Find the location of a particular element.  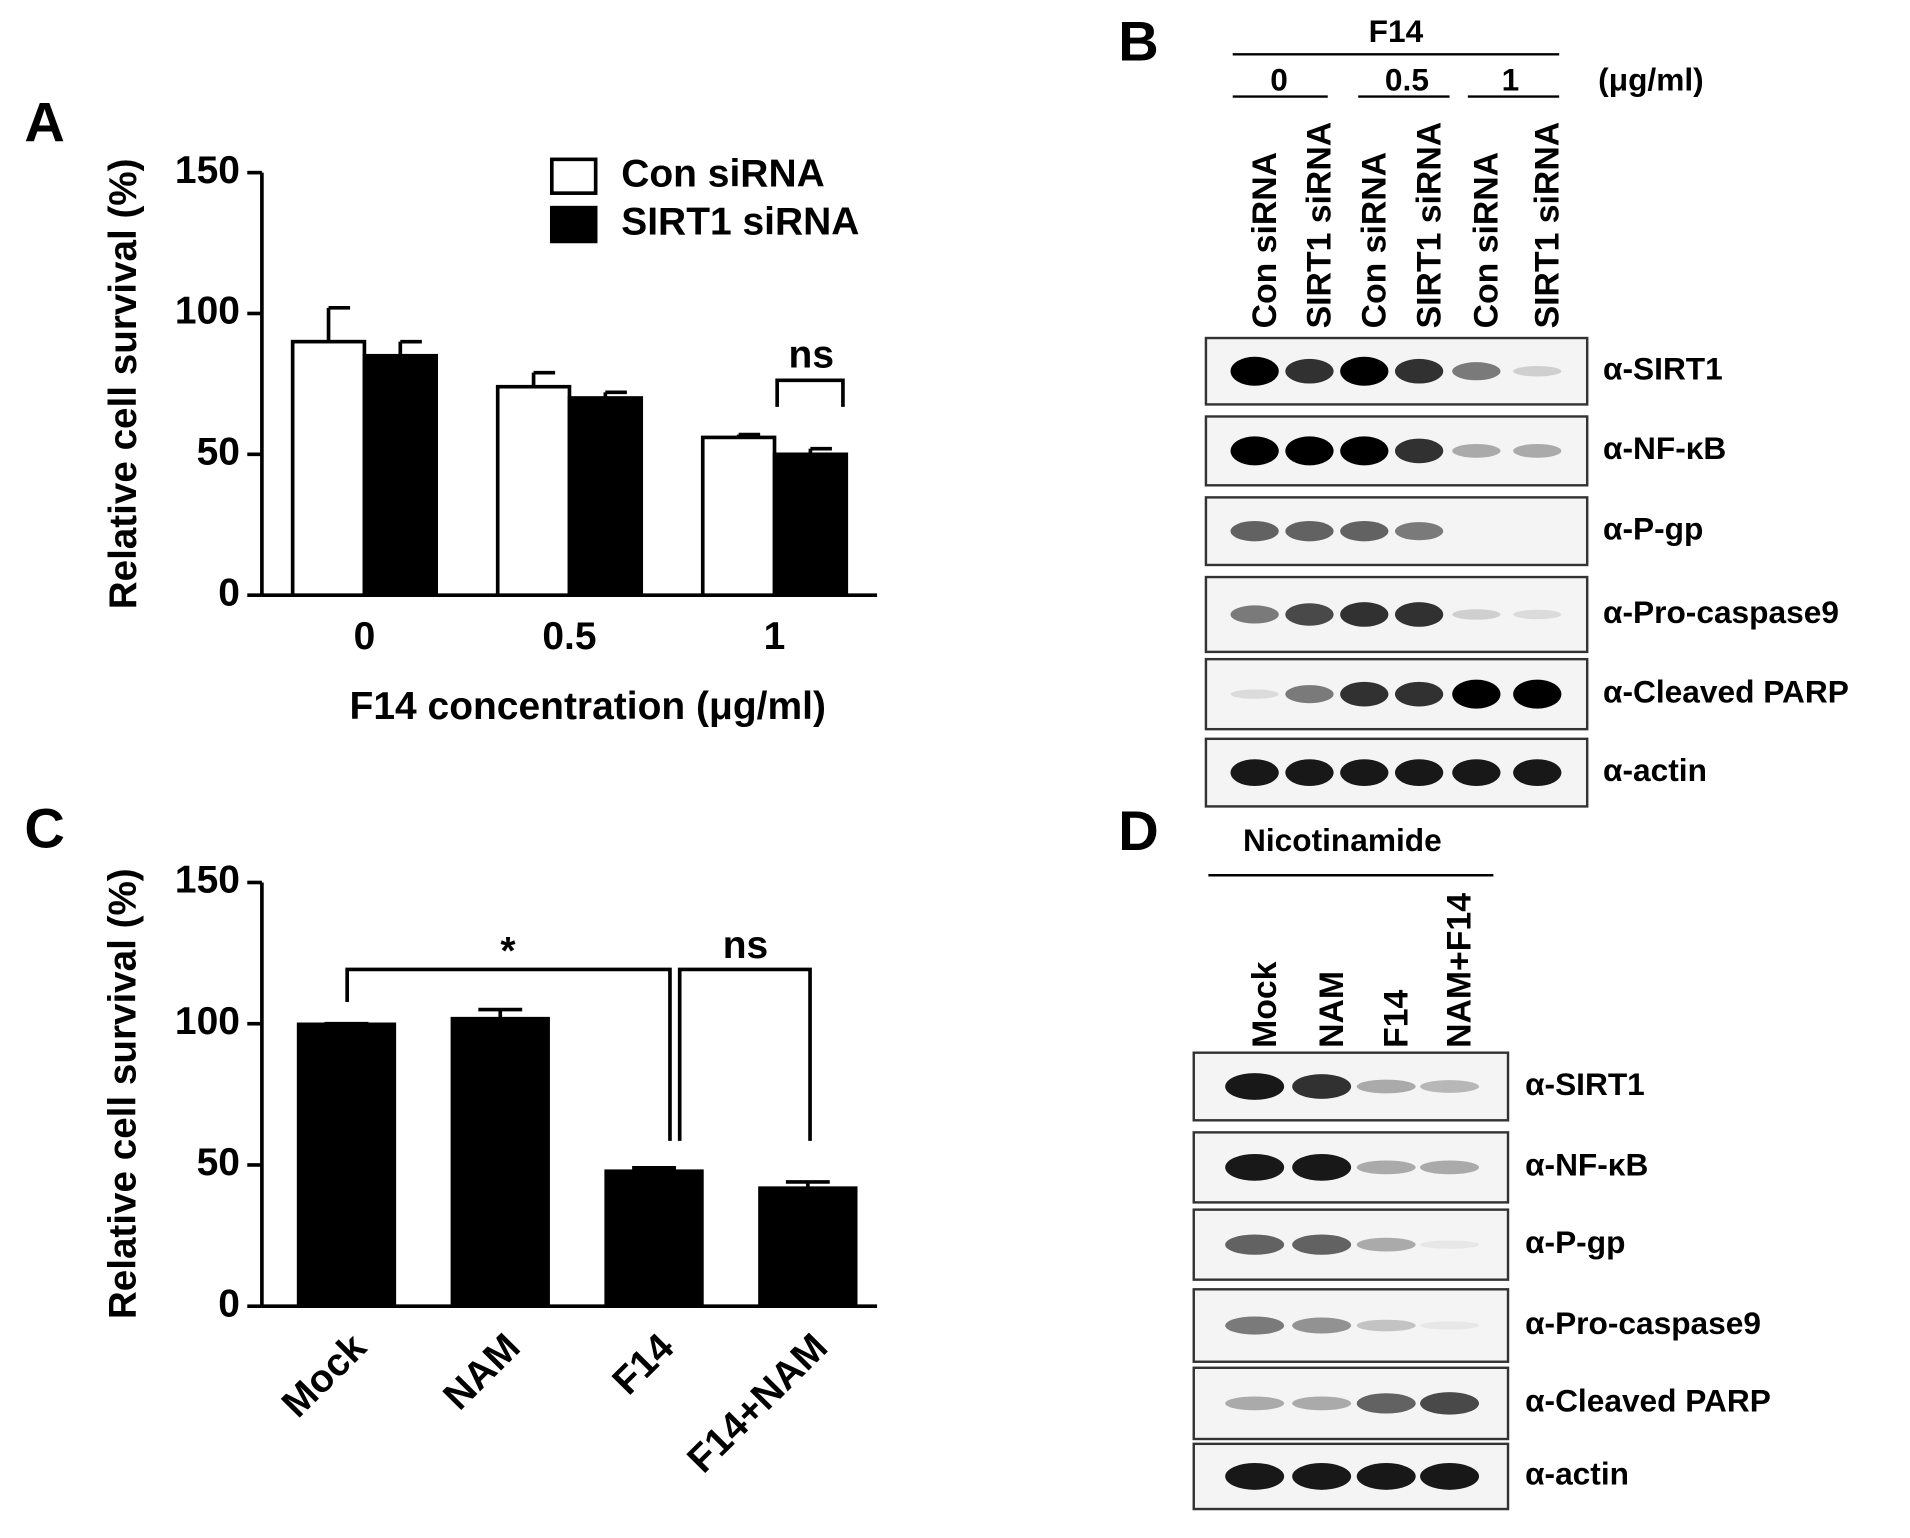

blot-header: Nicotinamide is located at coordinates (1342, 840).